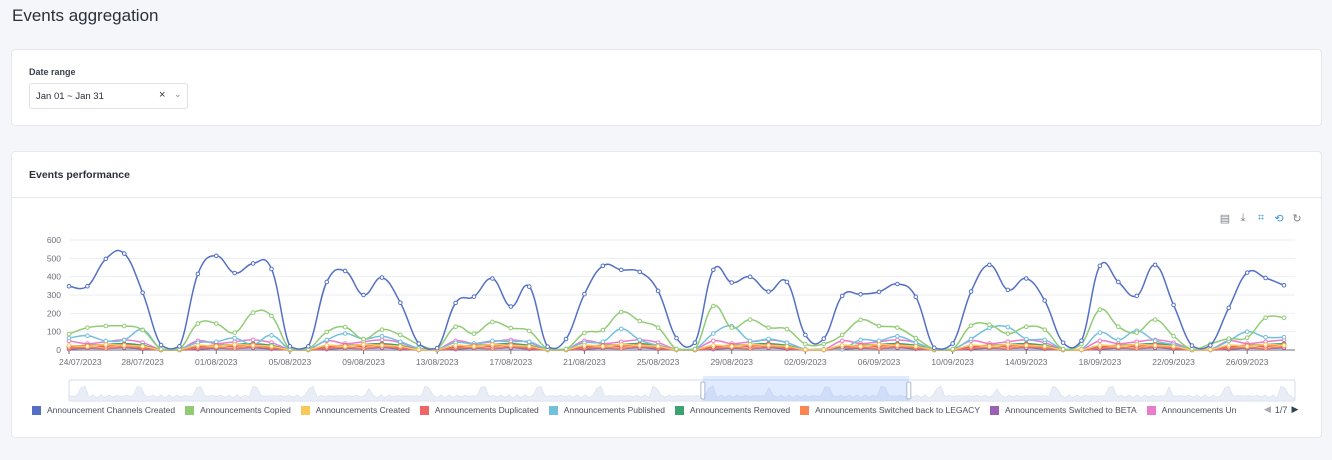 The image size is (1332, 460). I want to click on x-tick-label: 21/08/2023, so click(584, 362).